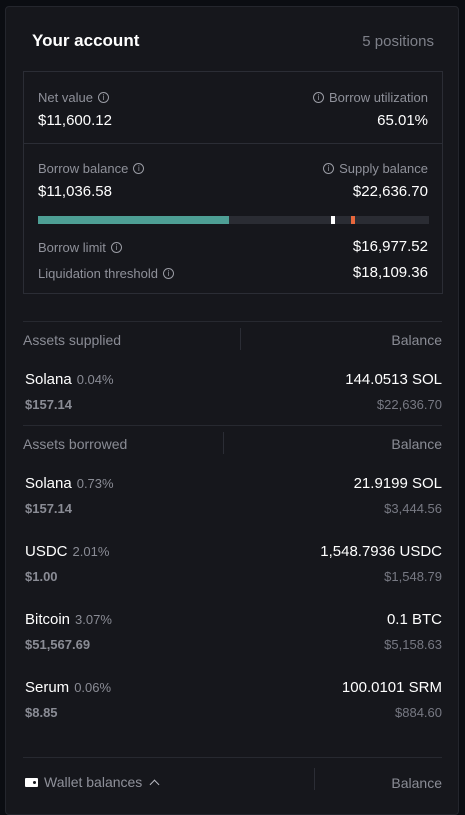 Image resolution: width=465 pixels, height=815 pixels. Describe the element at coordinates (333, 220) in the screenshot. I see `borrow-limit-marker` at that location.